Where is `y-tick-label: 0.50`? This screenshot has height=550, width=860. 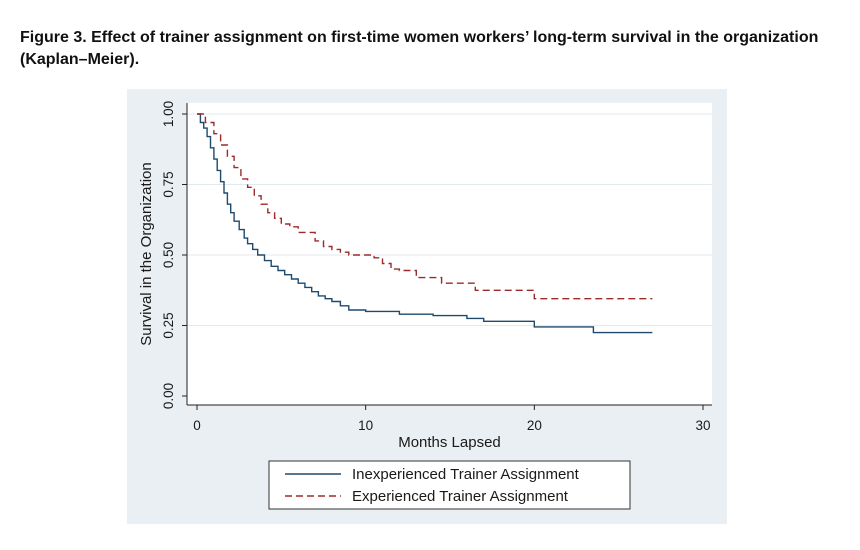
y-tick-label: 0.50 is located at coordinates (168, 255).